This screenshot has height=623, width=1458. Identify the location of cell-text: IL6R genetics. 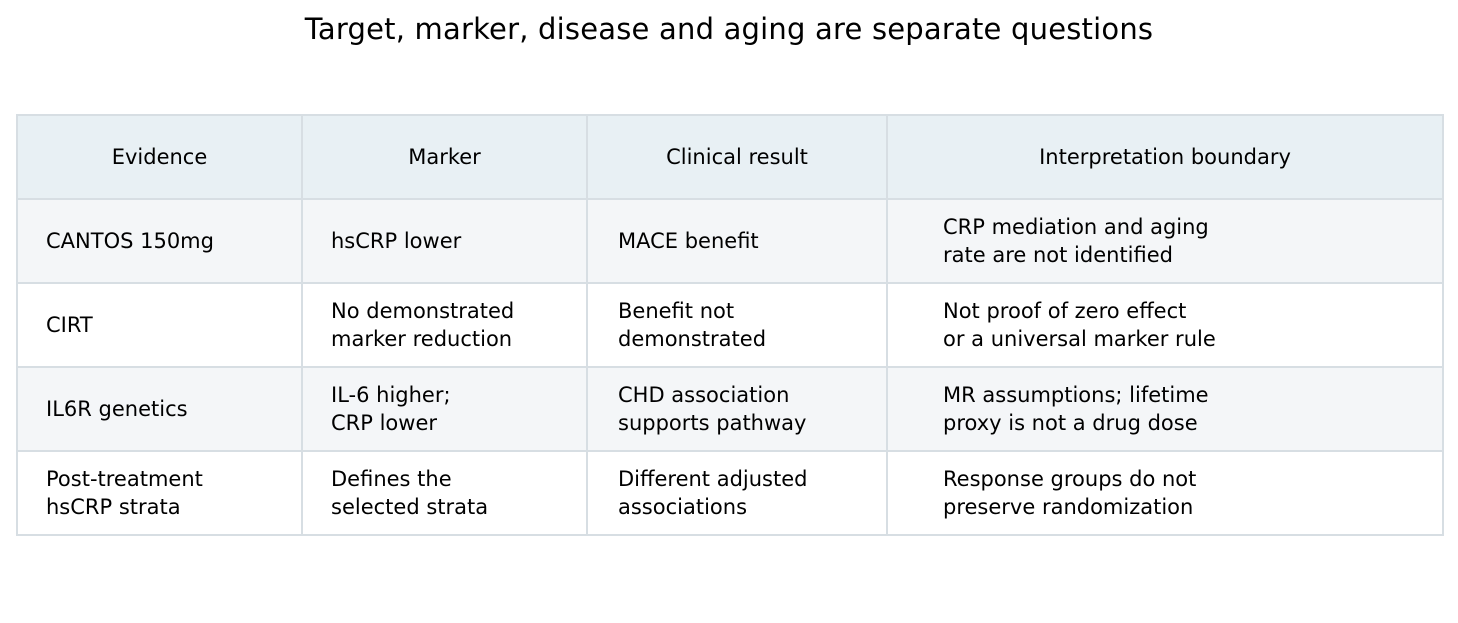
(117, 409).